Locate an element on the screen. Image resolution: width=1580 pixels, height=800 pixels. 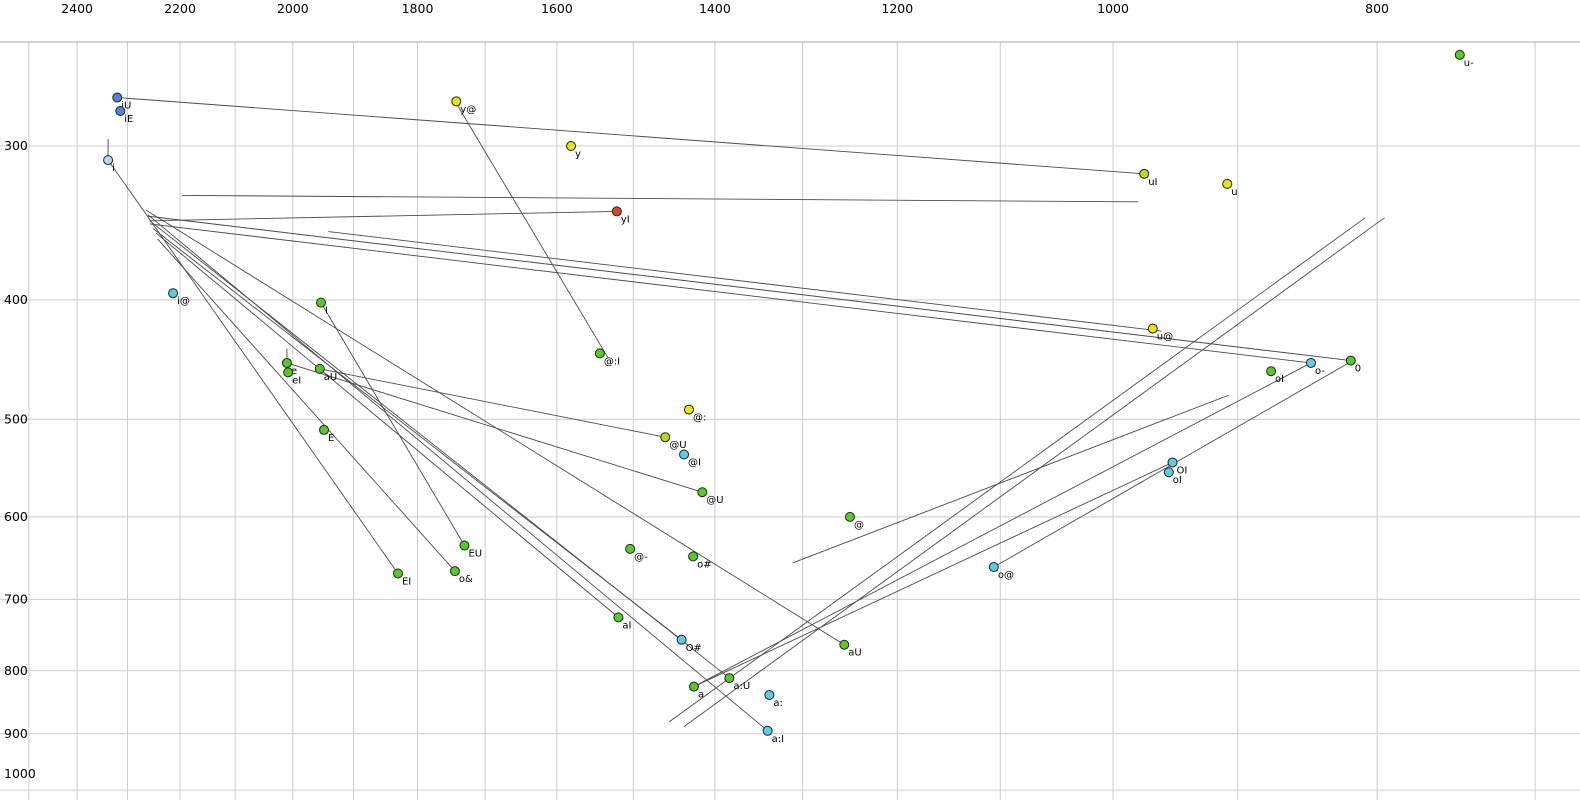
data-point-label: y is located at coordinates (578, 154).